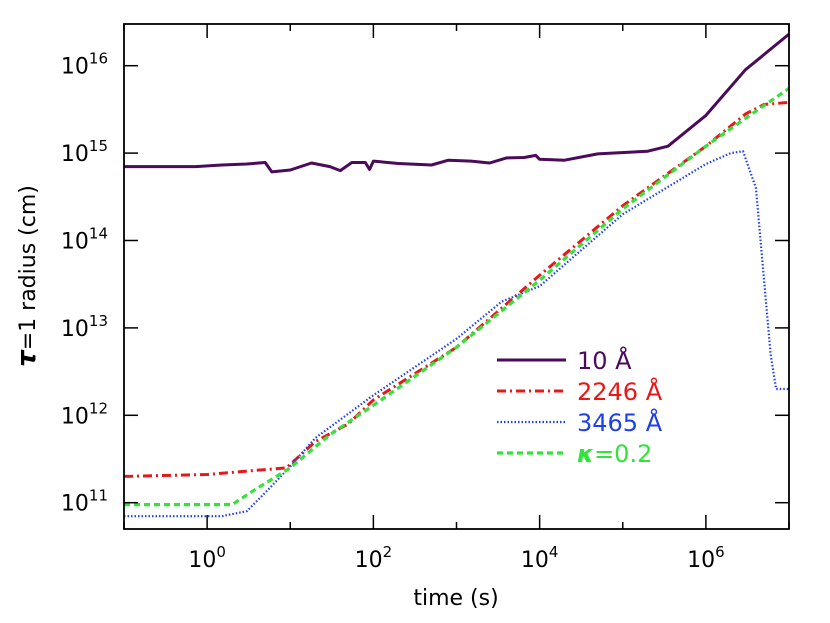 The height and width of the screenshot is (623, 830). Describe the element at coordinates (620, 391) in the screenshot. I see `legend-label-1: 2246 Å` at that location.